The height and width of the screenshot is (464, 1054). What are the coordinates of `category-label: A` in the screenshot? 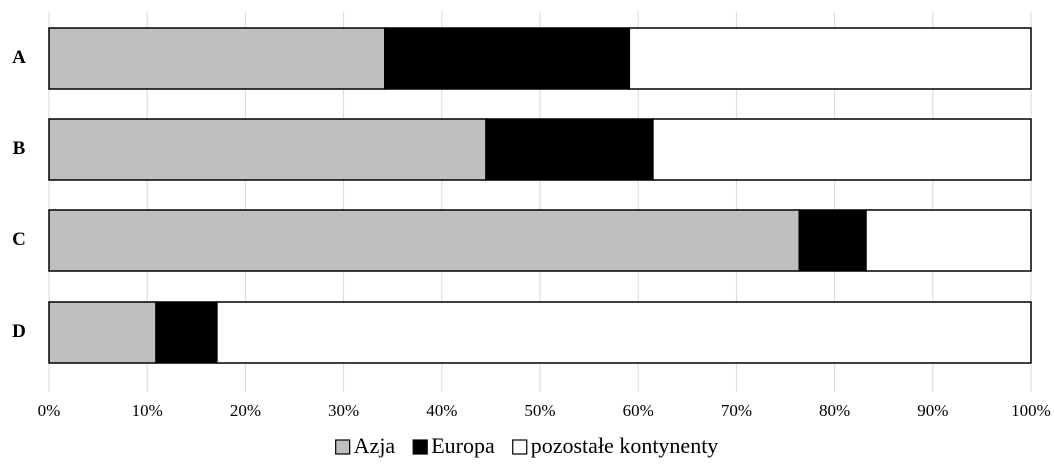 It's located at (19, 57).